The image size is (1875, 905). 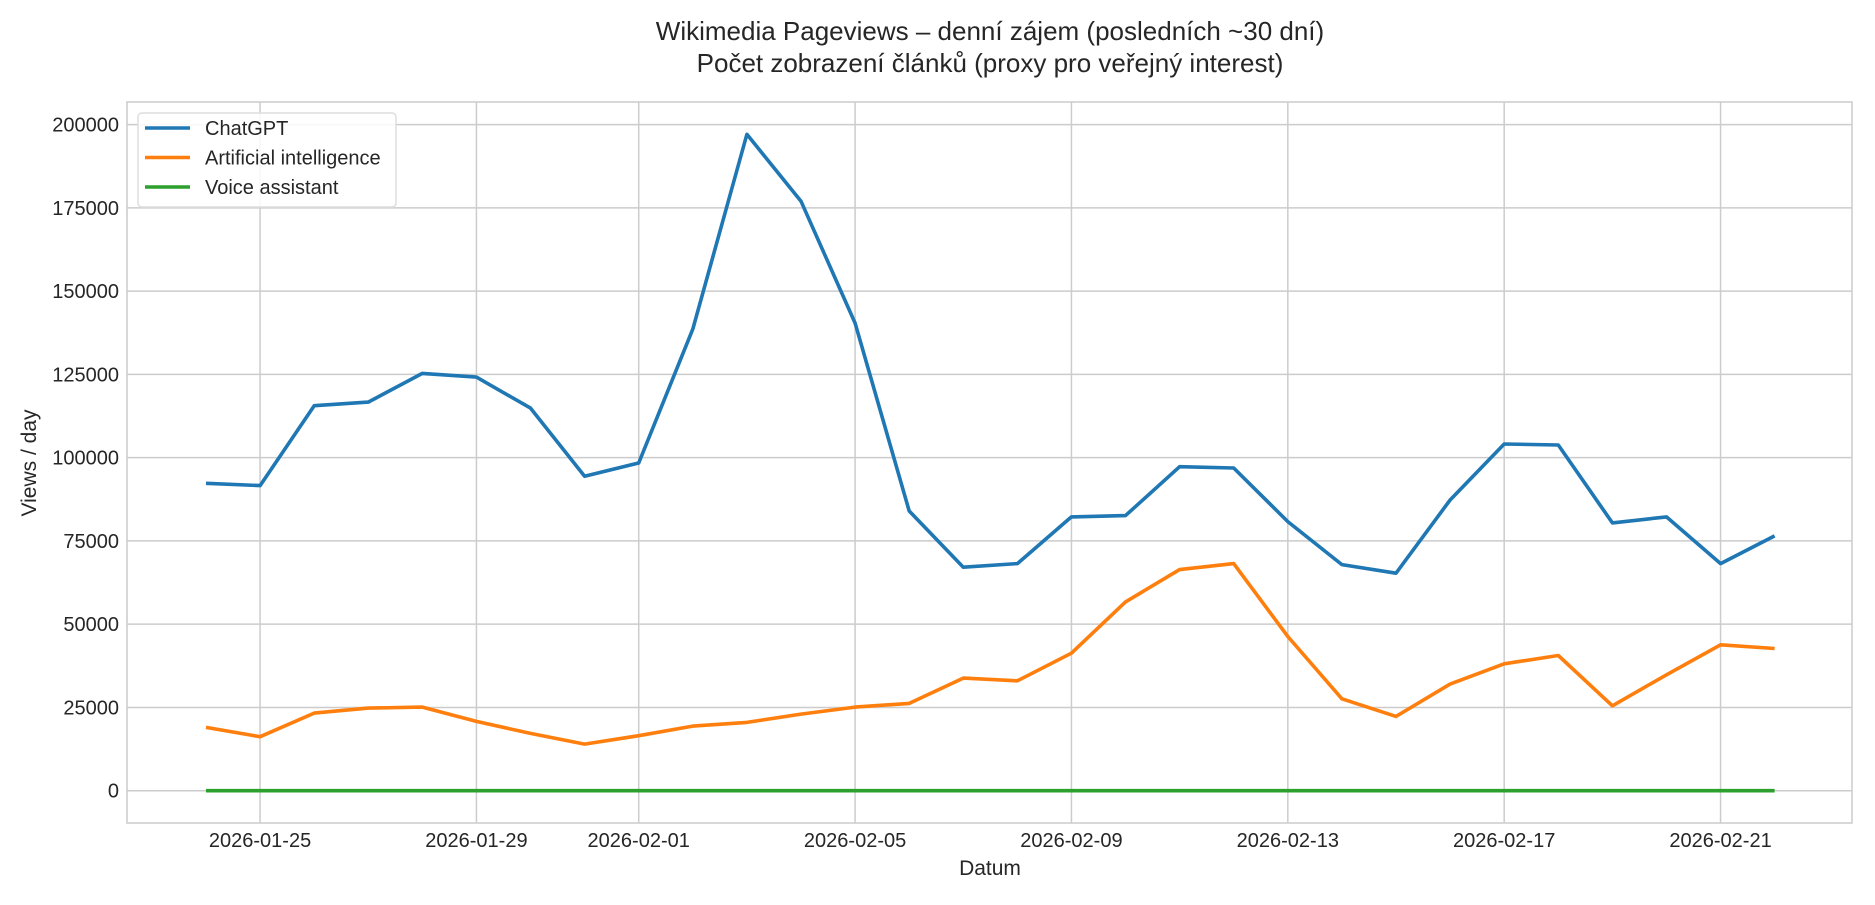 I want to click on x-axis-label: Datum, so click(x=990, y=868).